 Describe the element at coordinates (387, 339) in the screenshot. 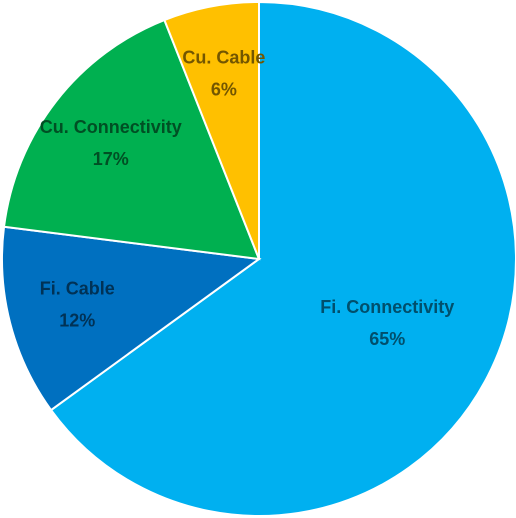

I see `slice-value-label: 65%` at that location.